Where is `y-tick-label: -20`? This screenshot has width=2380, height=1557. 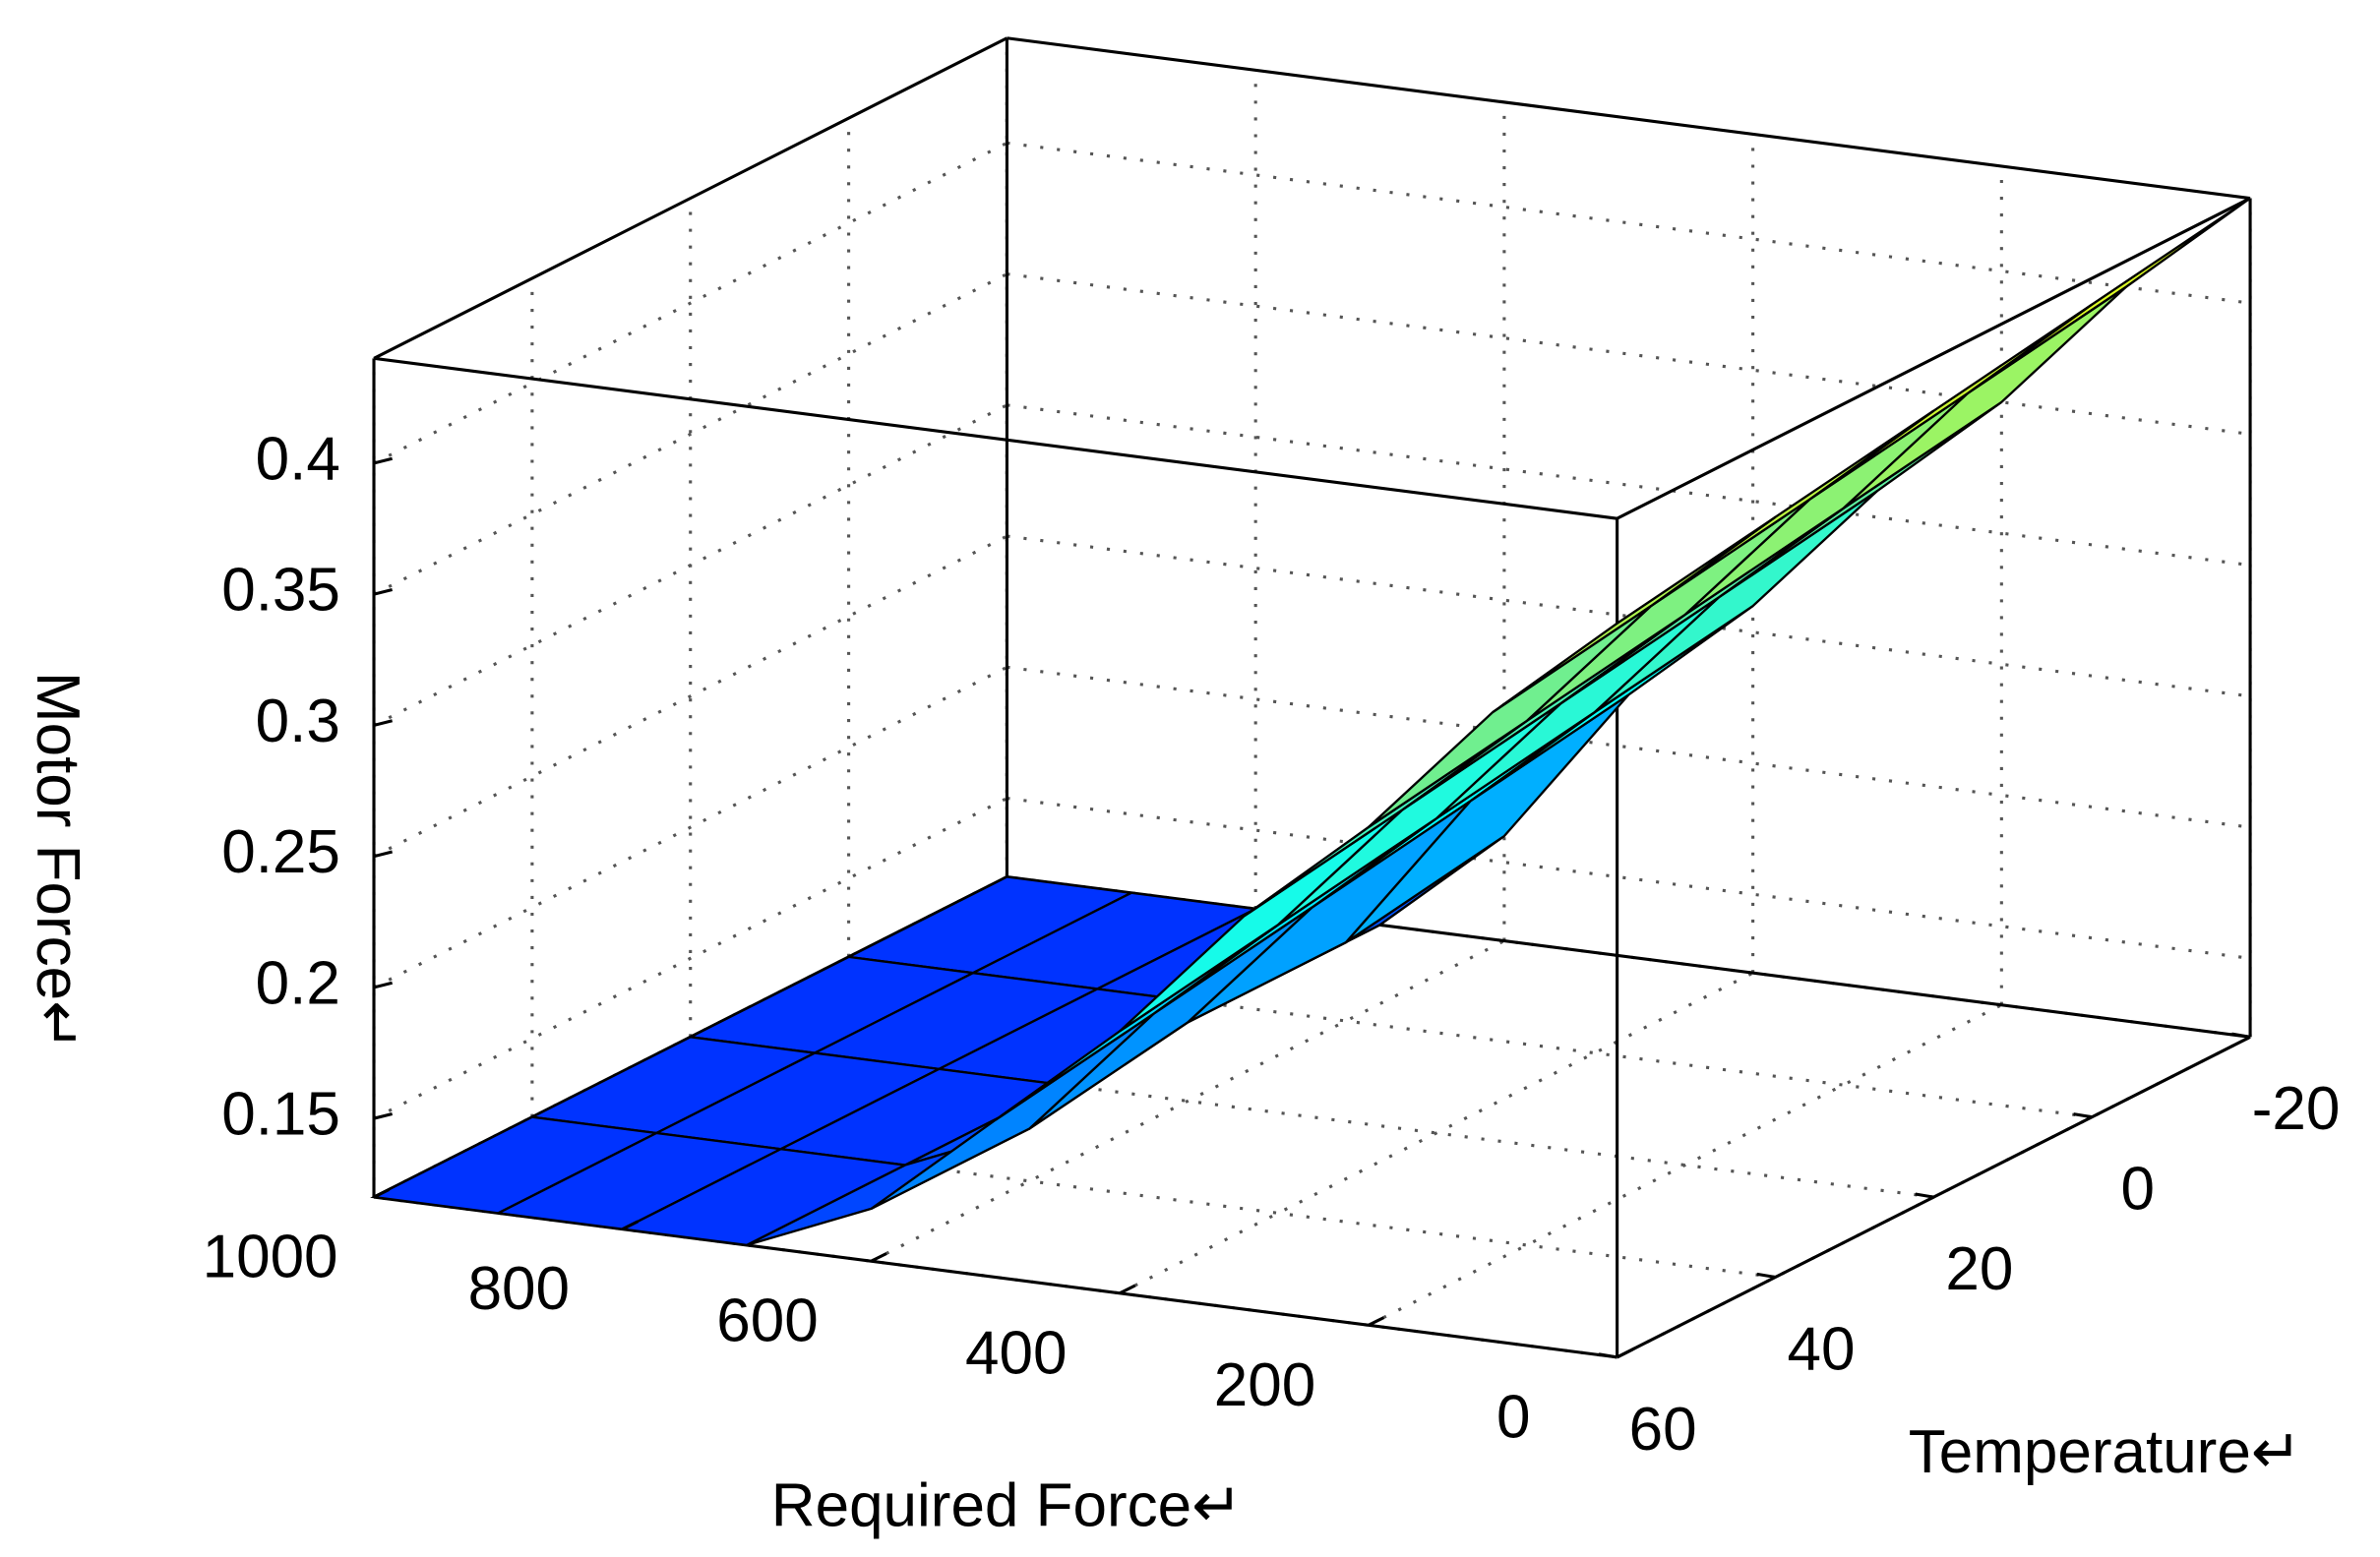
y-tick-label: -20 is located at coordinates (2296, 1109).